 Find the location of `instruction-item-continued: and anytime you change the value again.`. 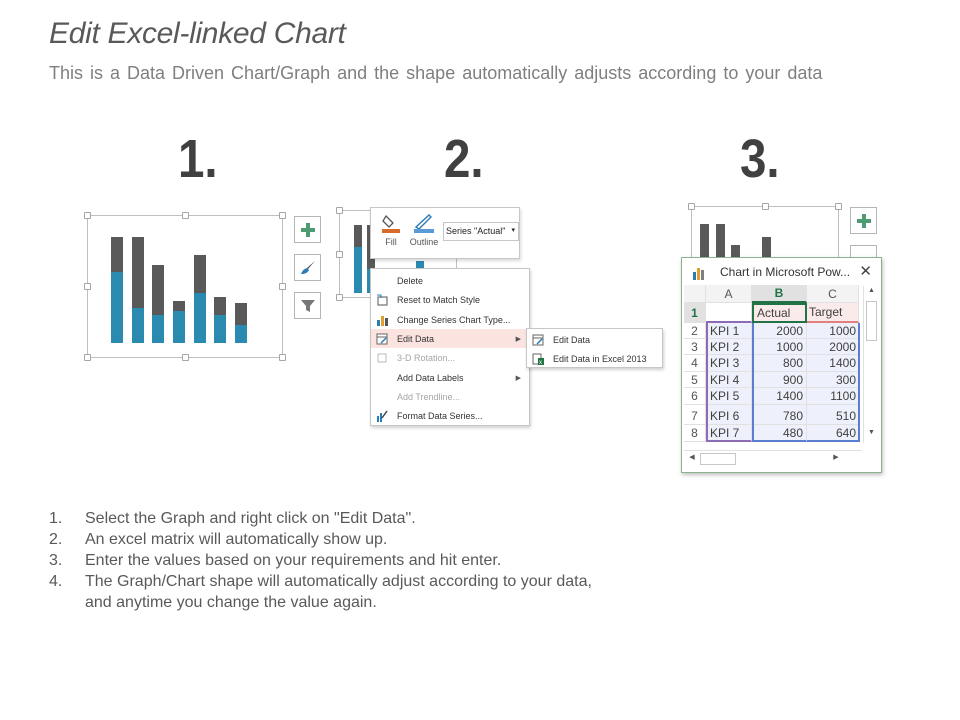

instruction-item-continued: and anytime you change the value again. is located at coordinates (231, 602).